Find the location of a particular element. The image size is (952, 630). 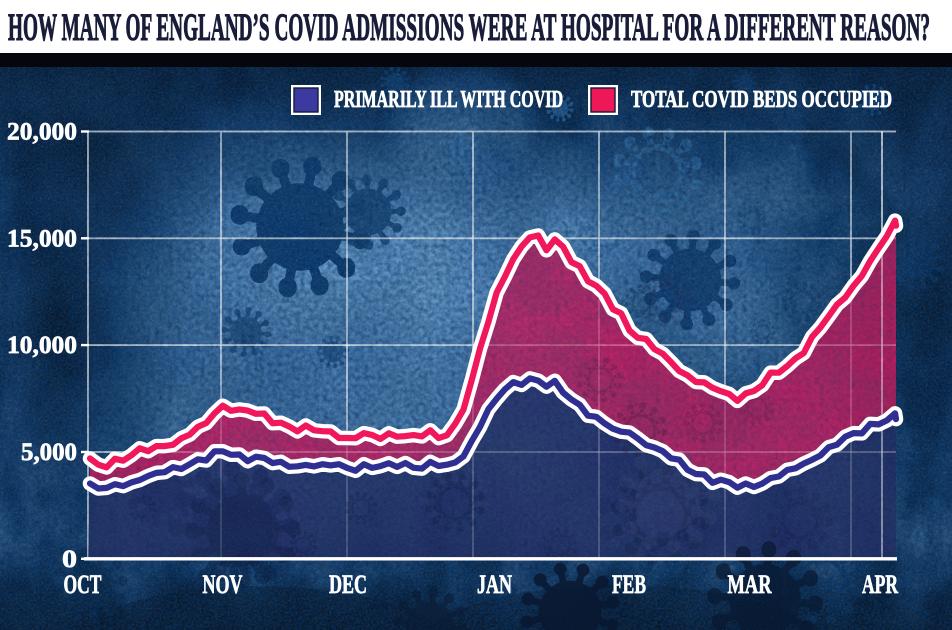

svg-text: FEB is located at coordinates (629, 584).